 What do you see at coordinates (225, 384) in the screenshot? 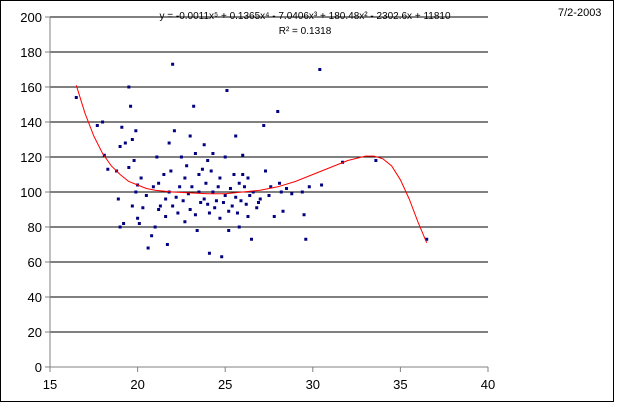
I see `x-tick-label: 25` at bounding box center [225, 384].